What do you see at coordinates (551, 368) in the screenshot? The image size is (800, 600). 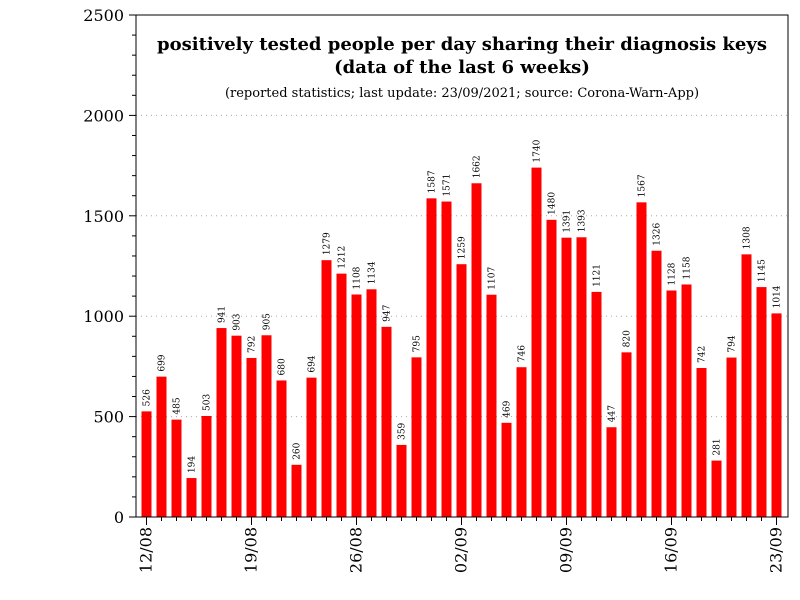 I see `bar-08/09` at bounding box center [551, 368].